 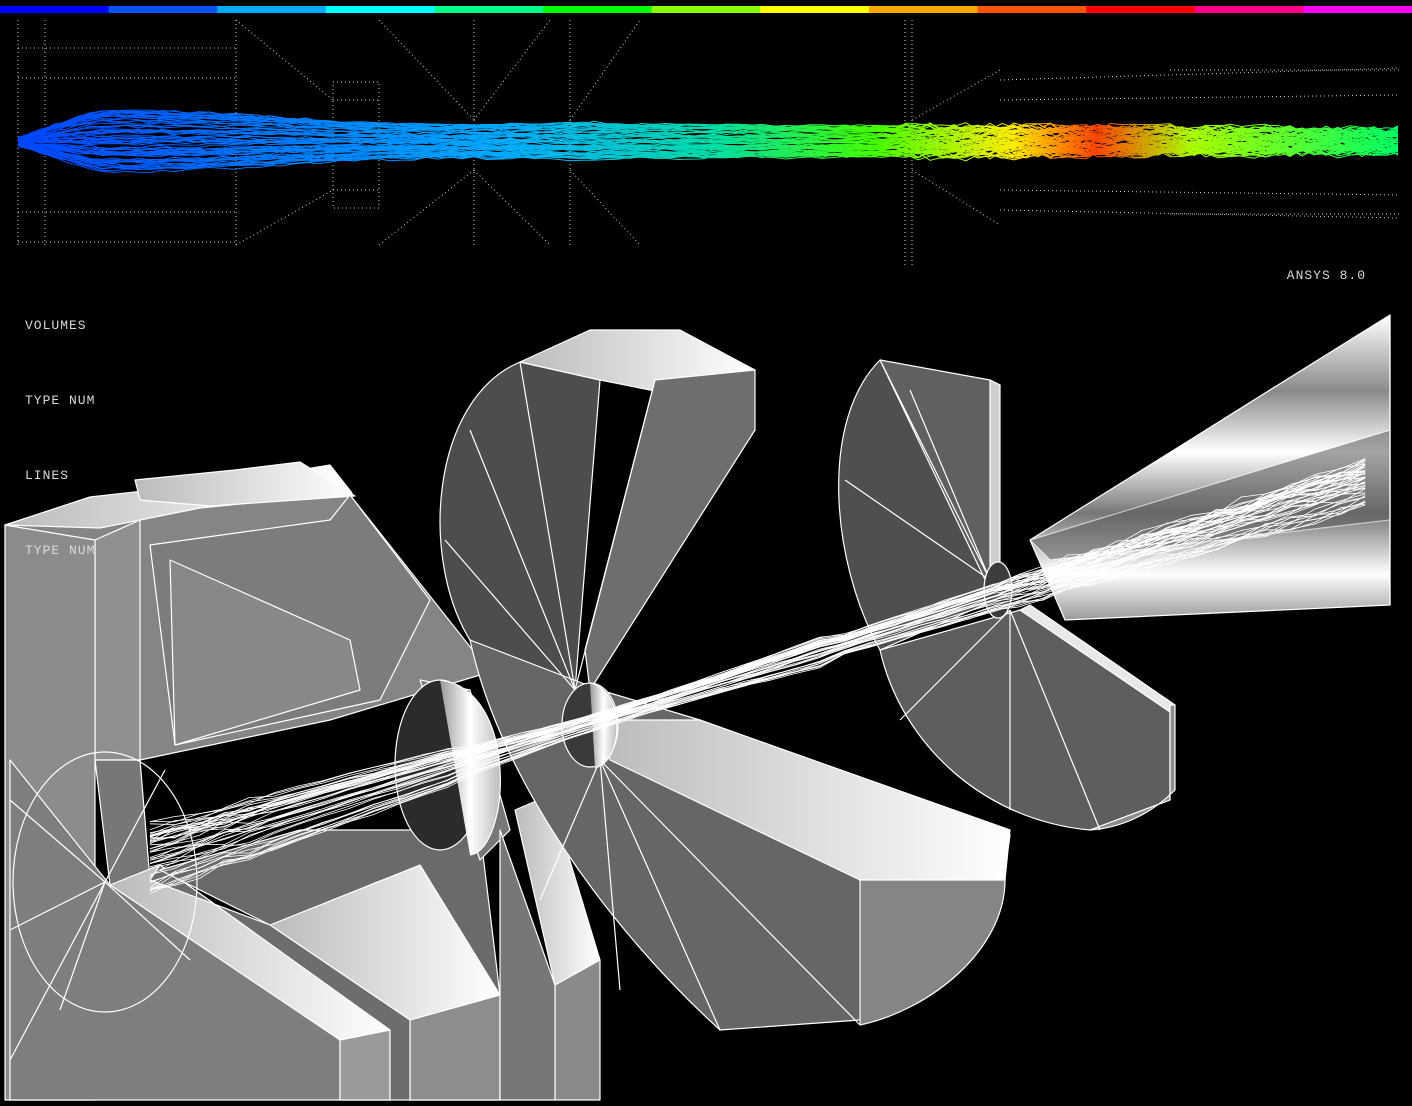 What do you see at coordinates (1007, 595) in the screenshot?
I see `extraction-electrode` at bounding box center [1007, 595].